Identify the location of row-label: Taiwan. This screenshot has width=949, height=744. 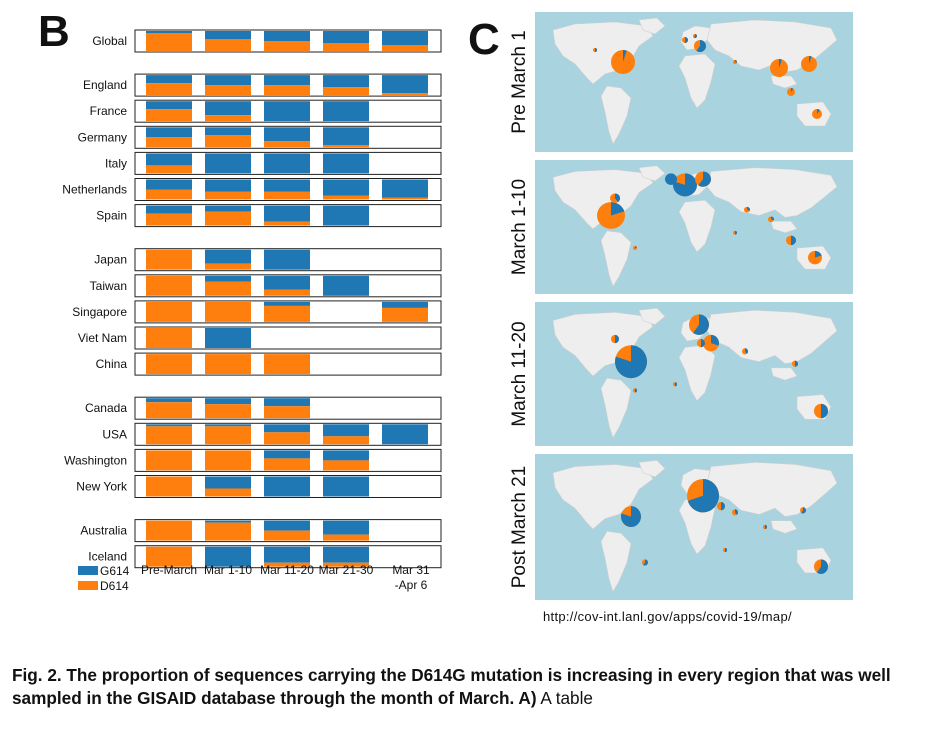
(108, 286).